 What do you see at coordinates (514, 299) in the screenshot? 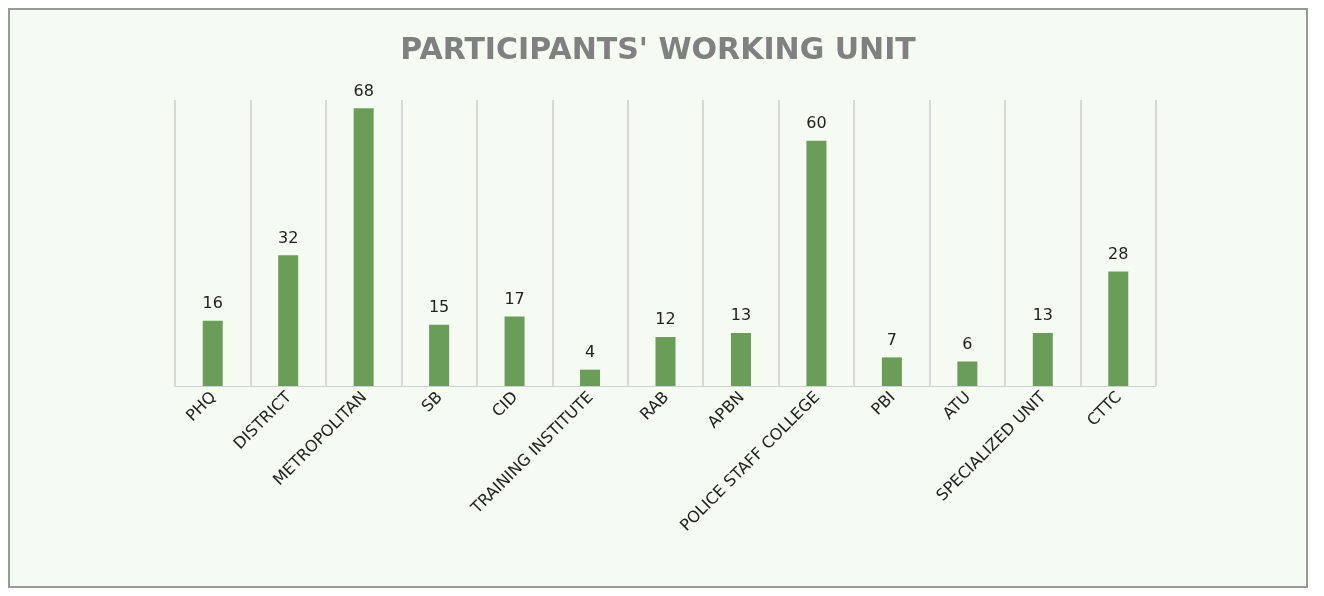
I see `data-label: 17` at bounding box center [514, 299].